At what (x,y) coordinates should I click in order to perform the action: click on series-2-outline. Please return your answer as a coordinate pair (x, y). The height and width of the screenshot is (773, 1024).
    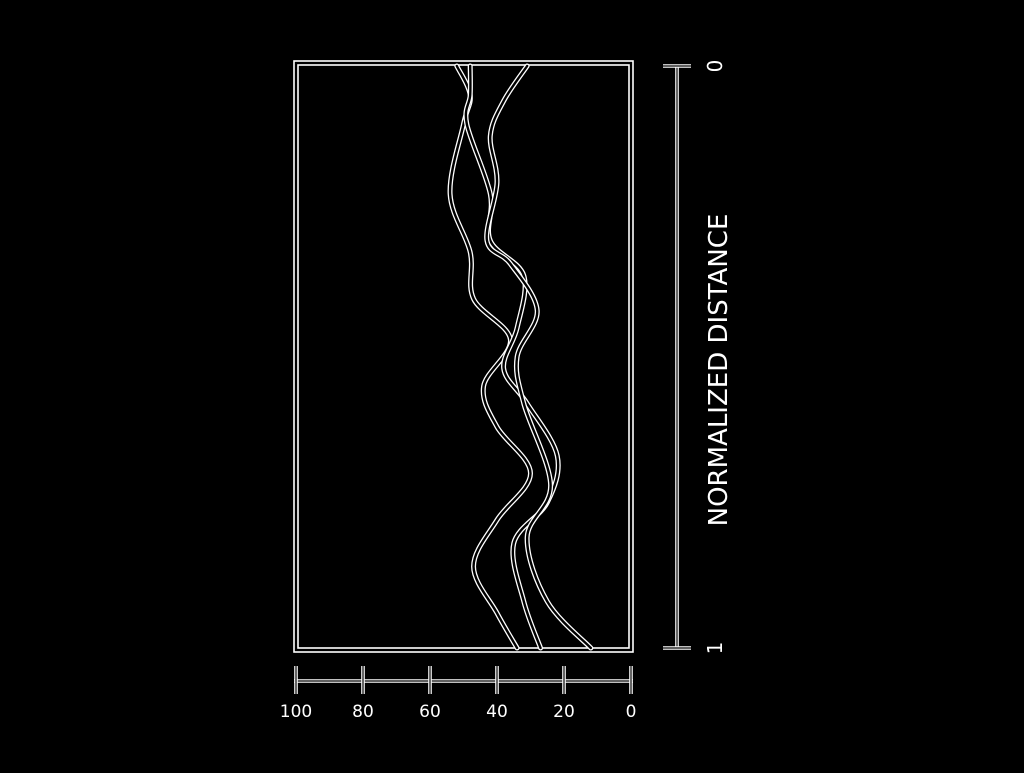
    Looking at the image, I should click on (512, 357).